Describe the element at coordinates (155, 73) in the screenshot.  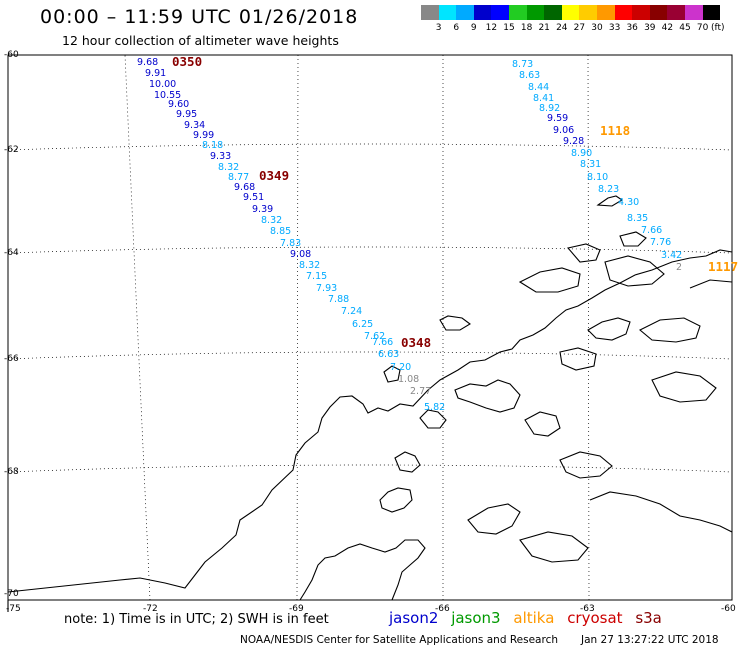
I see `wave-height-obs: 9.91` at that location.